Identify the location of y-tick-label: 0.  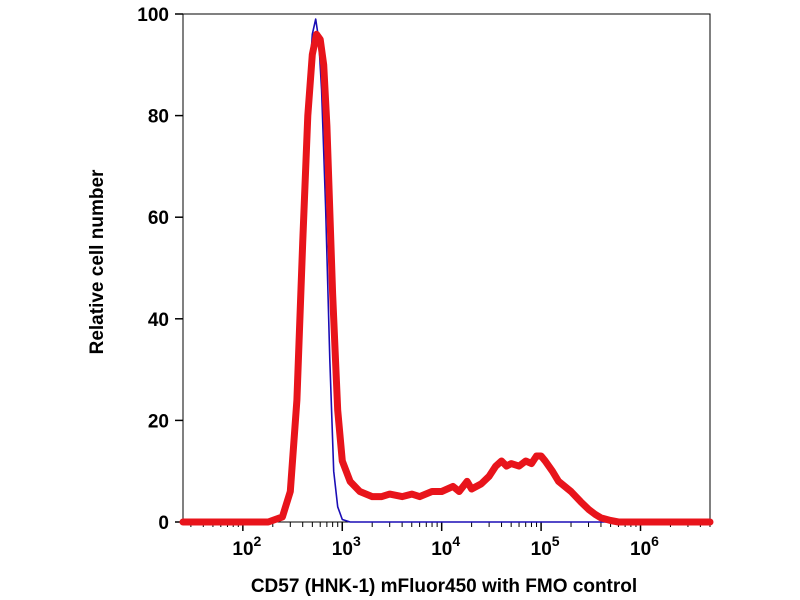
(163, 523).